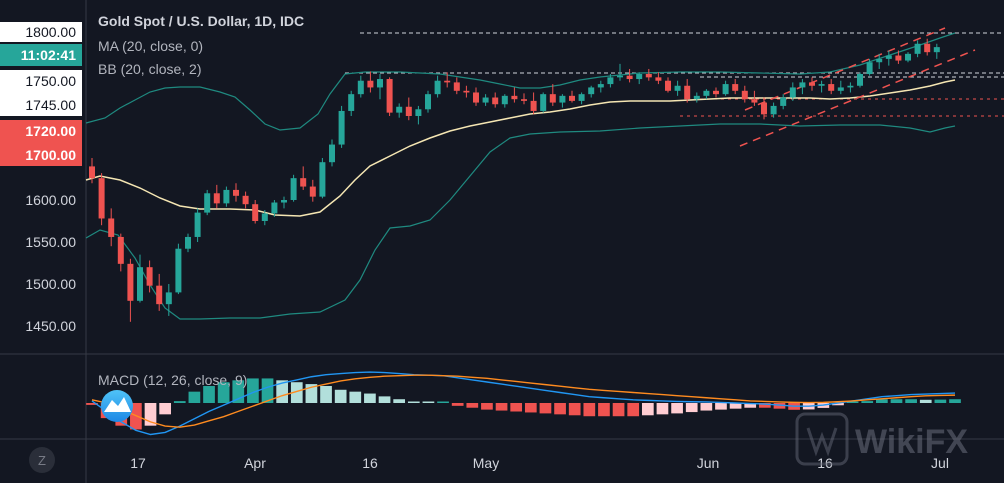 This screenshot has height=483, width=1004. I want to click on price-tick-1450: 1450.00, so click(50, 326).